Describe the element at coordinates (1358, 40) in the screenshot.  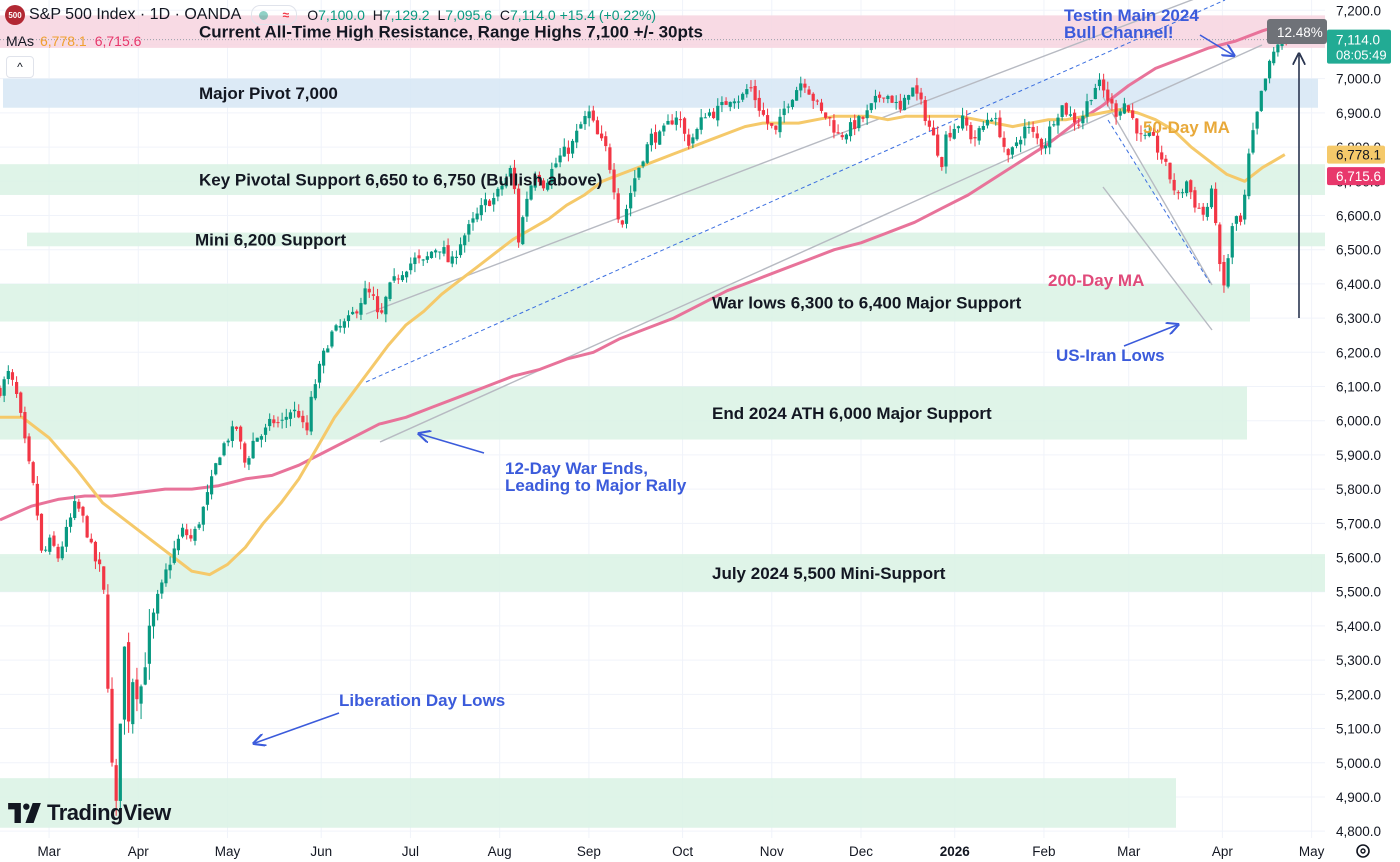
I see `last-price-tag-text: 7,114.0` at that location.